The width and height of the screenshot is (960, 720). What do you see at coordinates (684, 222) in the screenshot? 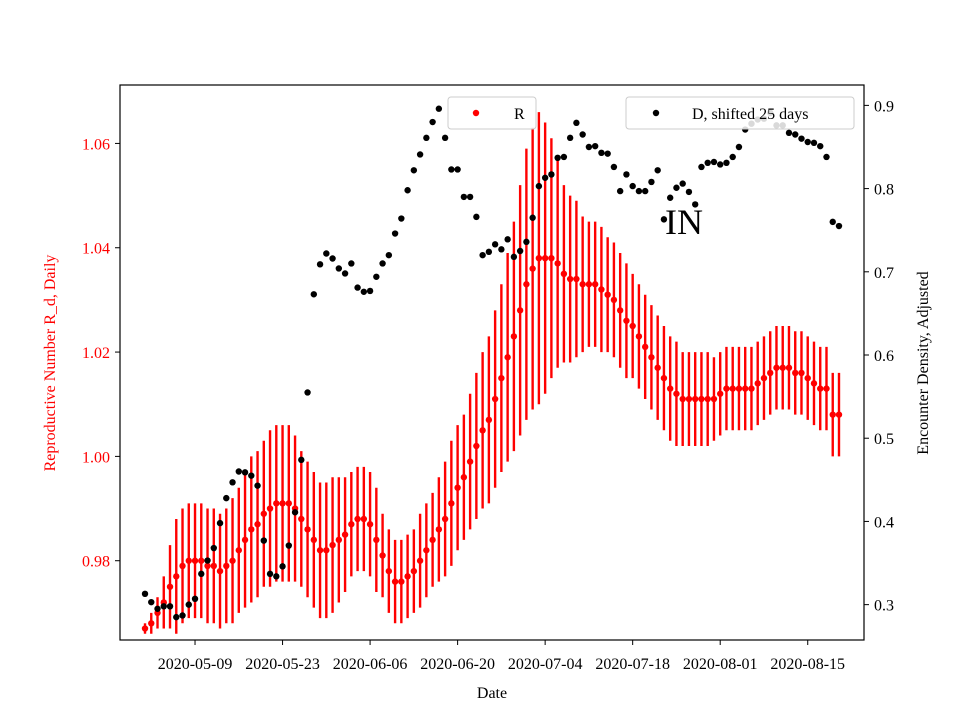
I see `state-annotation: IN` at bounding box center [684, 222].